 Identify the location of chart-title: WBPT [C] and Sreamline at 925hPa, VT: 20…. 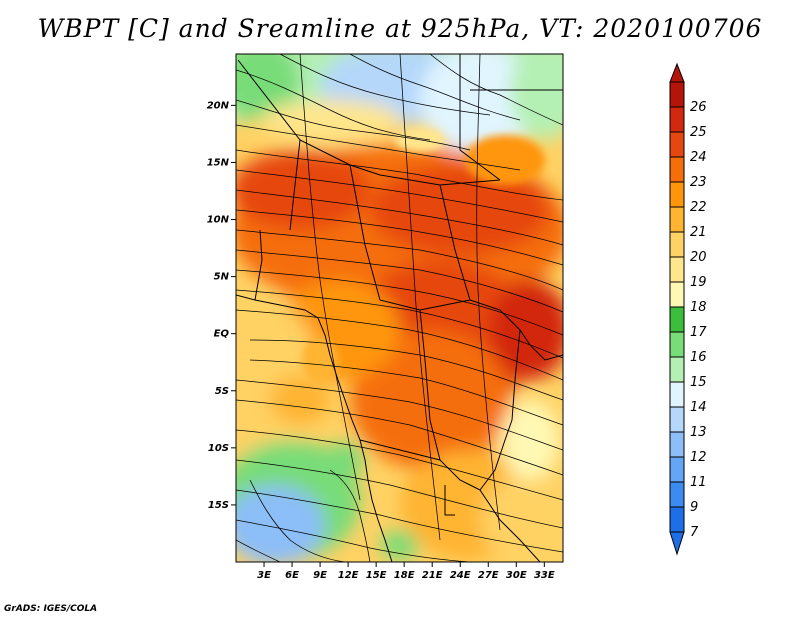
(400, 28).